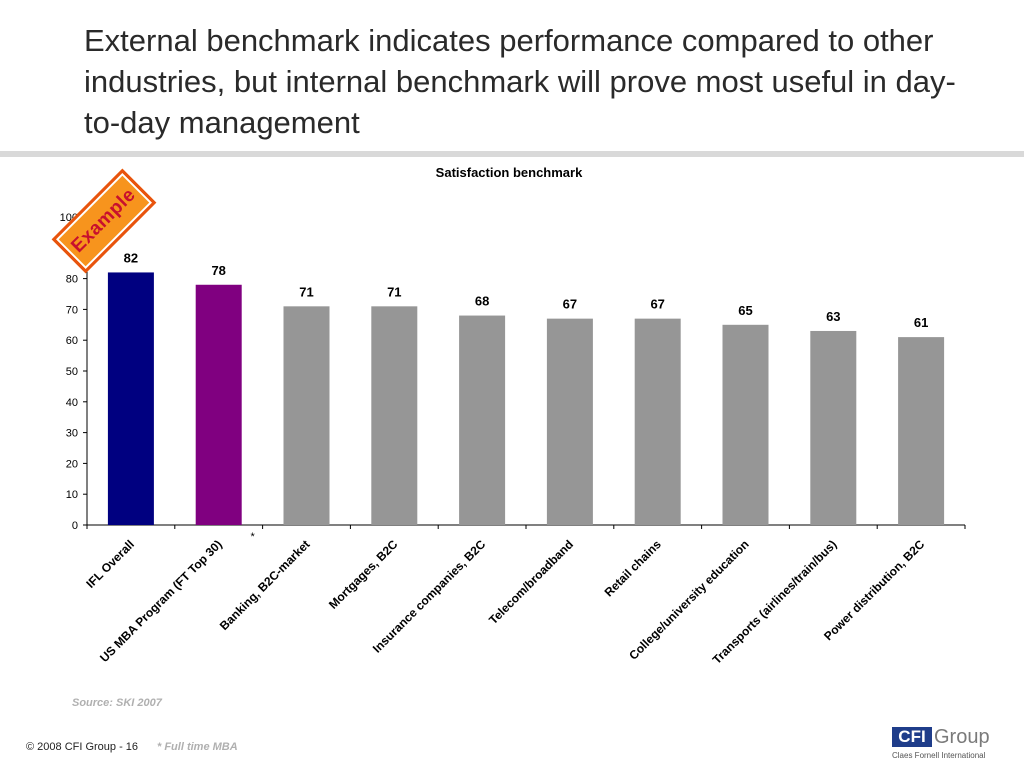  Describe the element at coordinates (72, 434) in the screenshot. I see `y-tick-label: 30` at that location.